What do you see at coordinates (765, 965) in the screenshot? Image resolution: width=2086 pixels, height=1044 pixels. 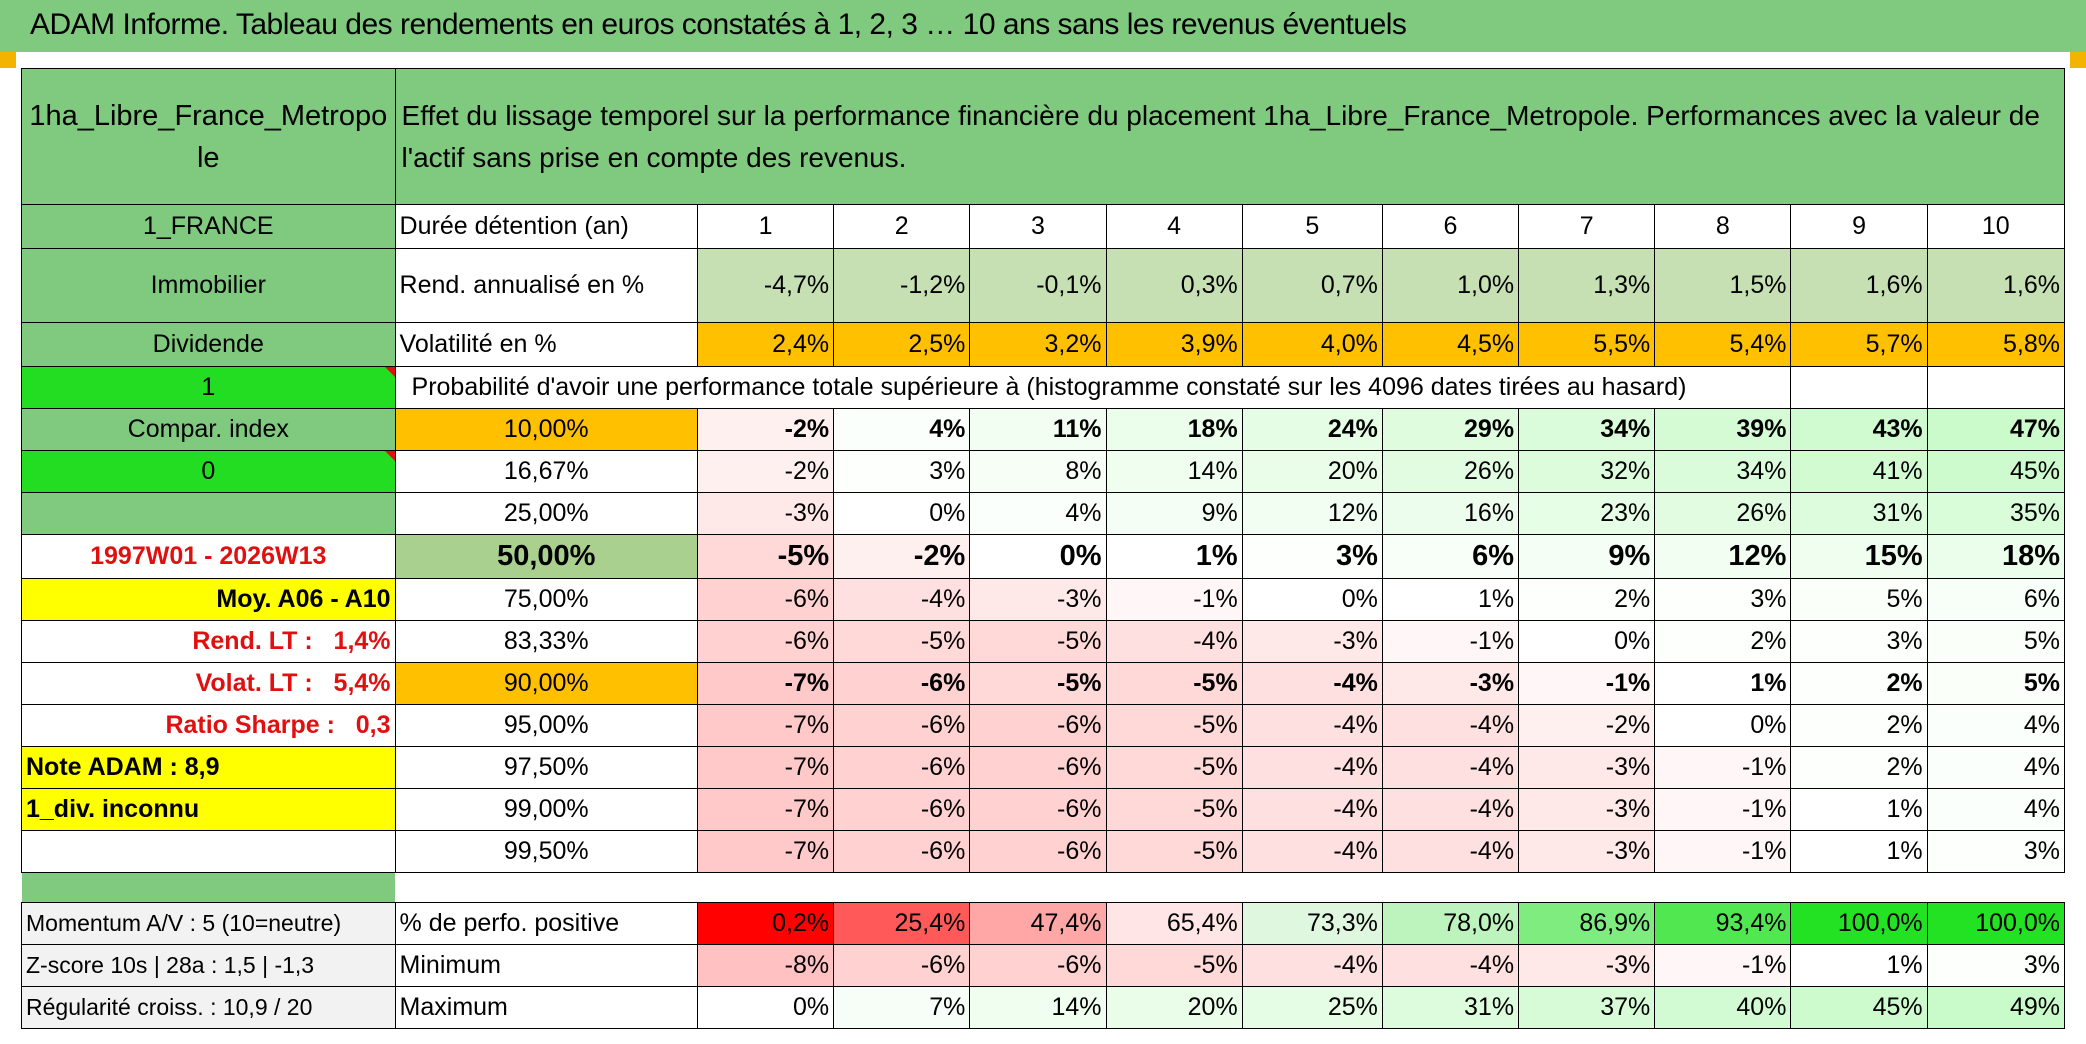 I see `minimum-value: -8%` at bounding box center [765, 965].